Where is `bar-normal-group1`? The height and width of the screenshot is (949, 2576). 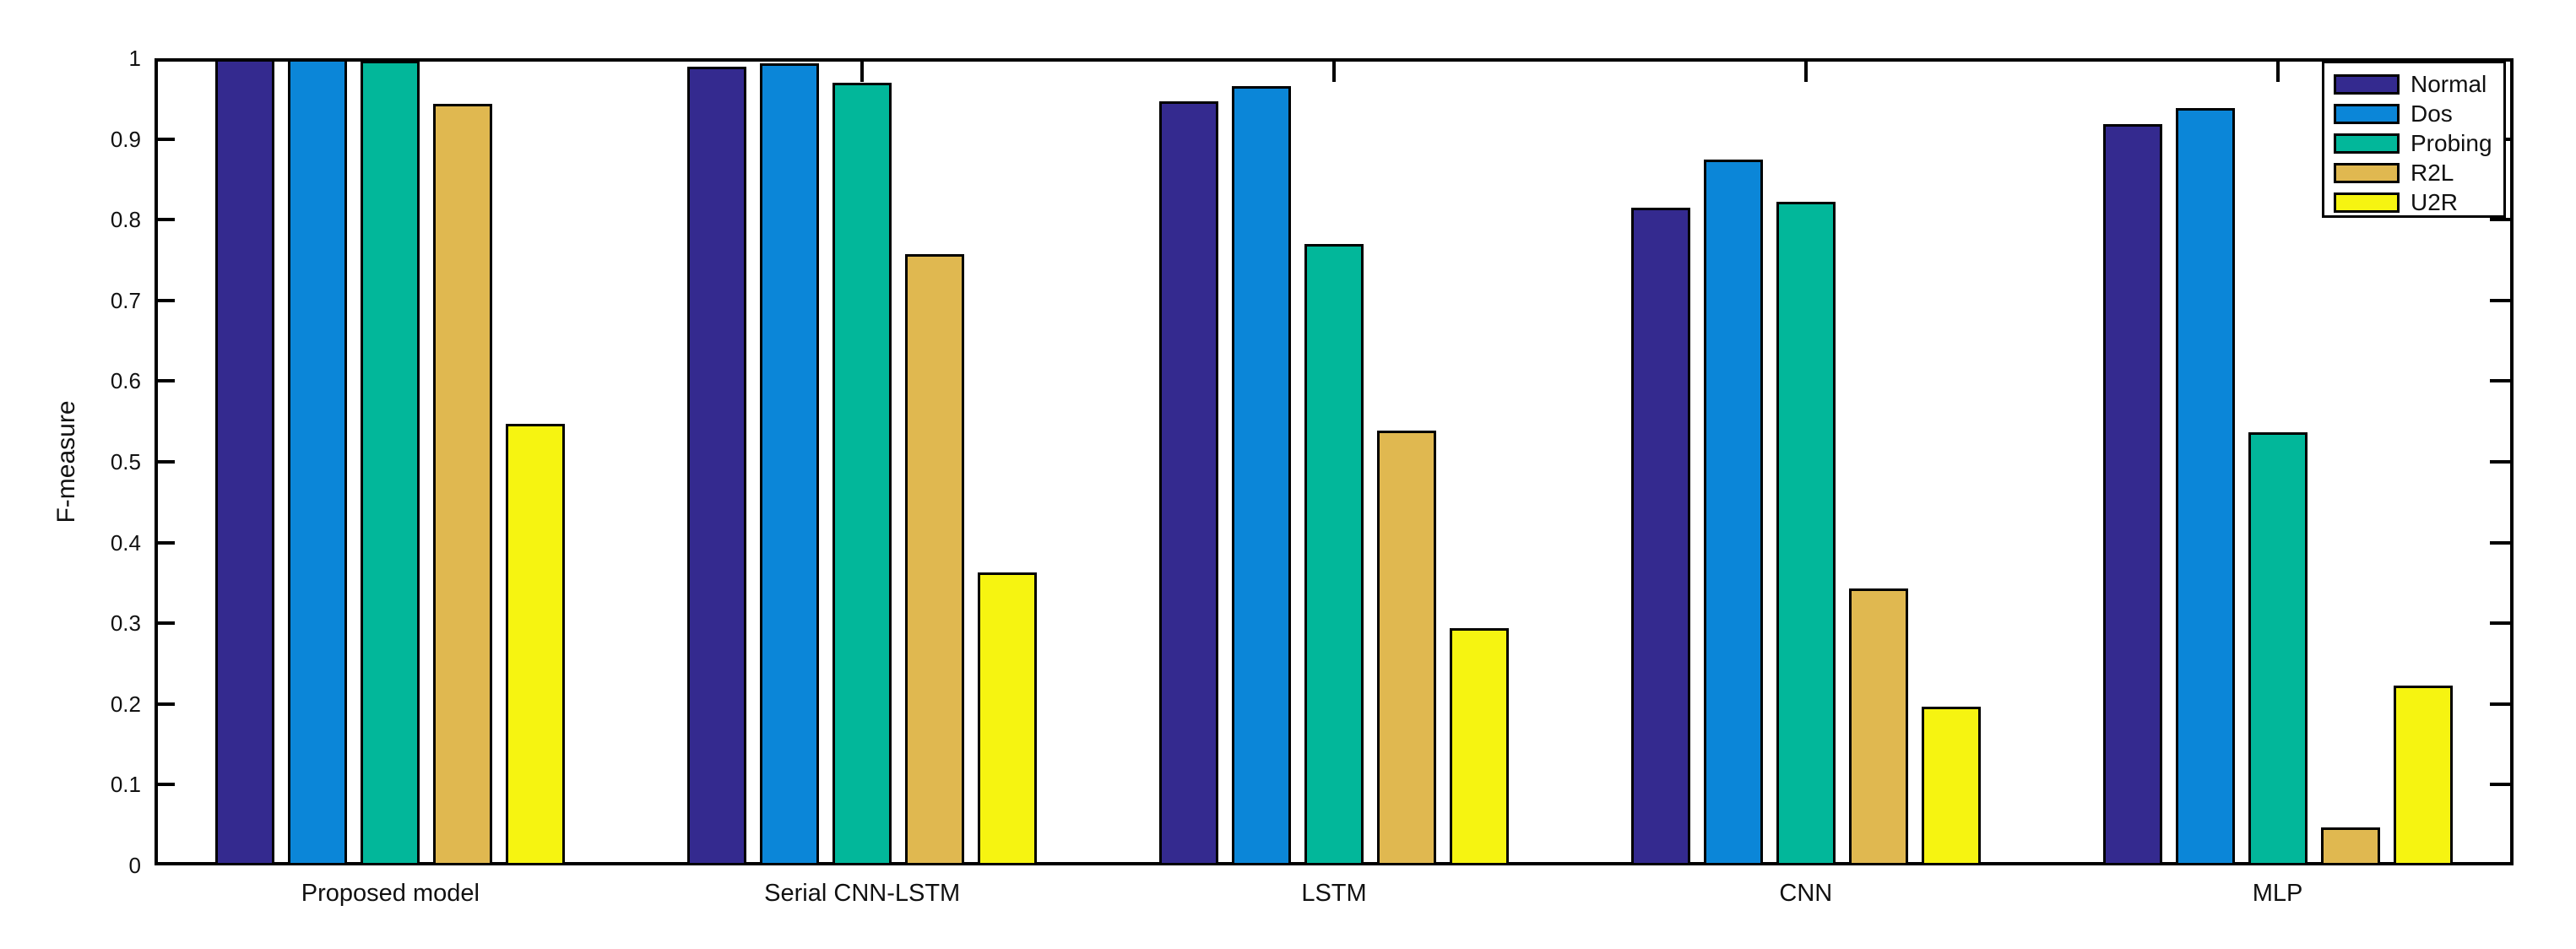 bar-normal-group1 is located at coordinates (245, 461).